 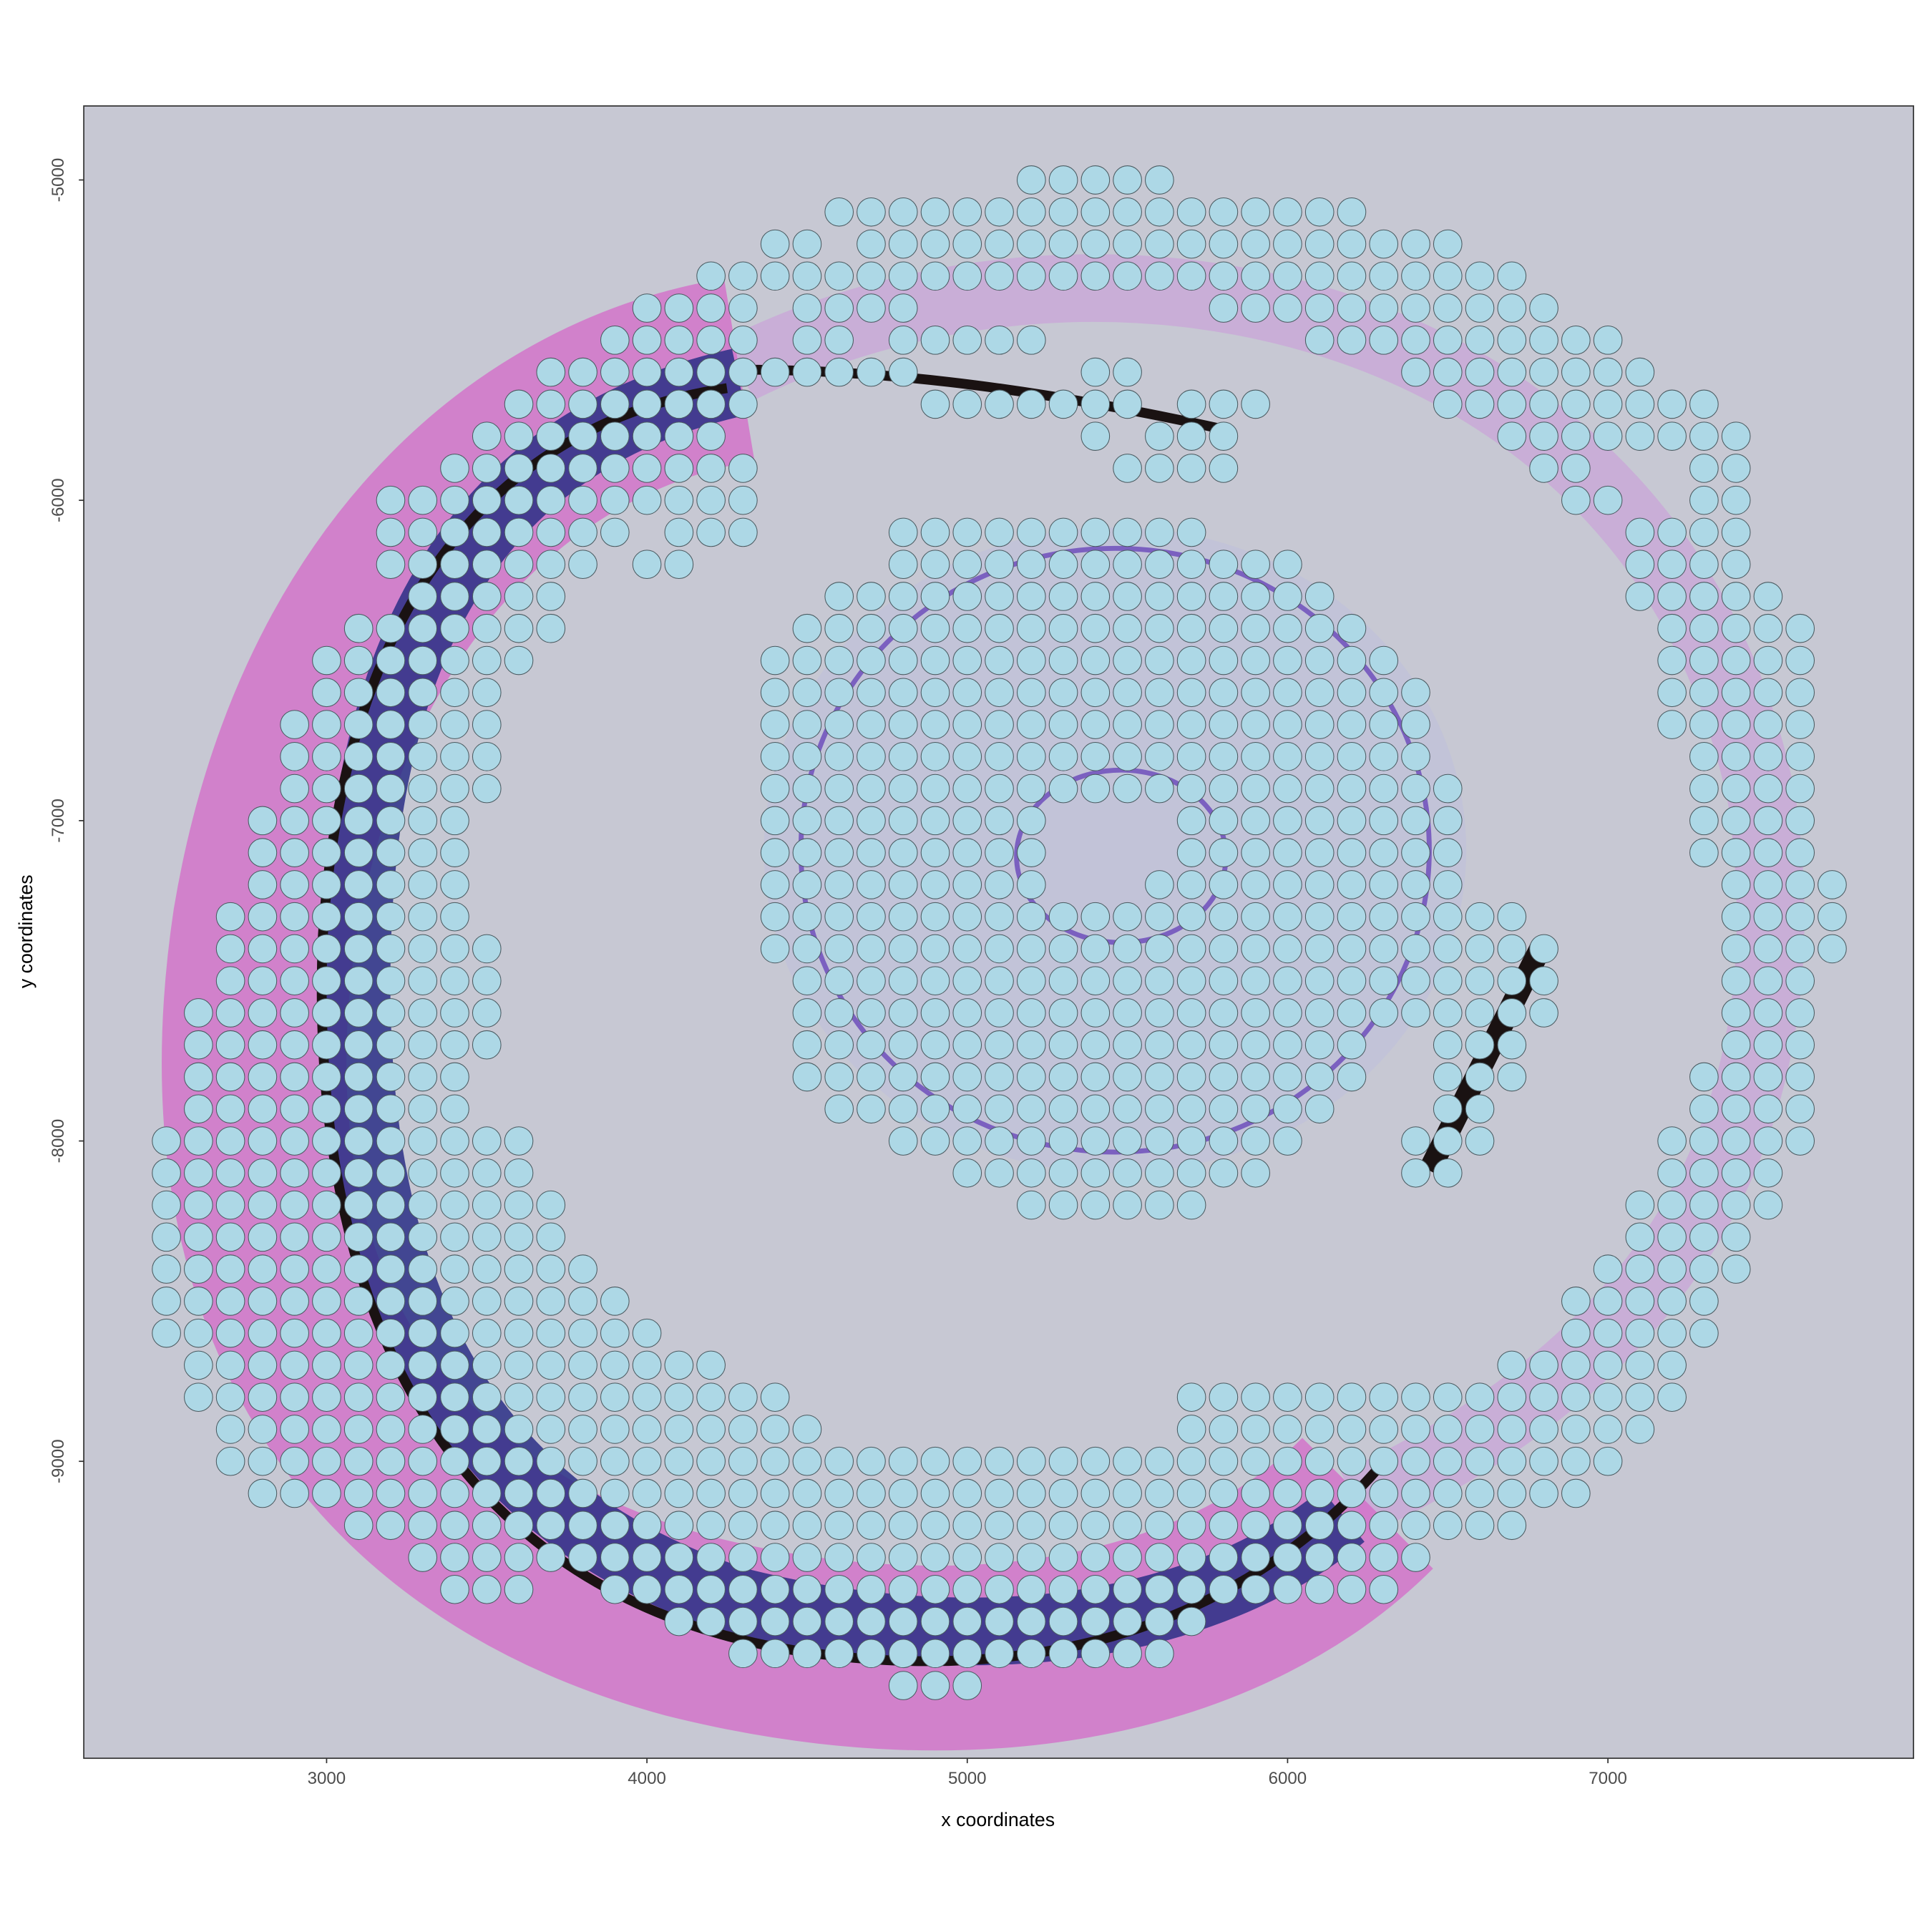 I want to click on x-tick-label: 3000, so click(x=327, y=1778).